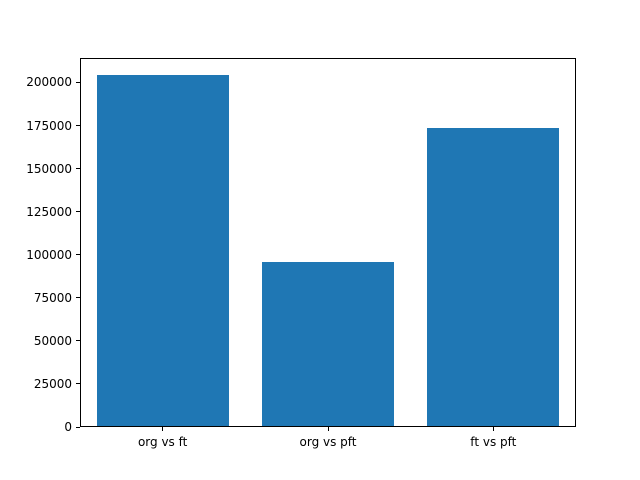 Image resolution: width=640 pixels, height=480 pixels. Describe the element at coordinates (68, 427) in the screenshot. I see `y-tick-label: 0` at that location.